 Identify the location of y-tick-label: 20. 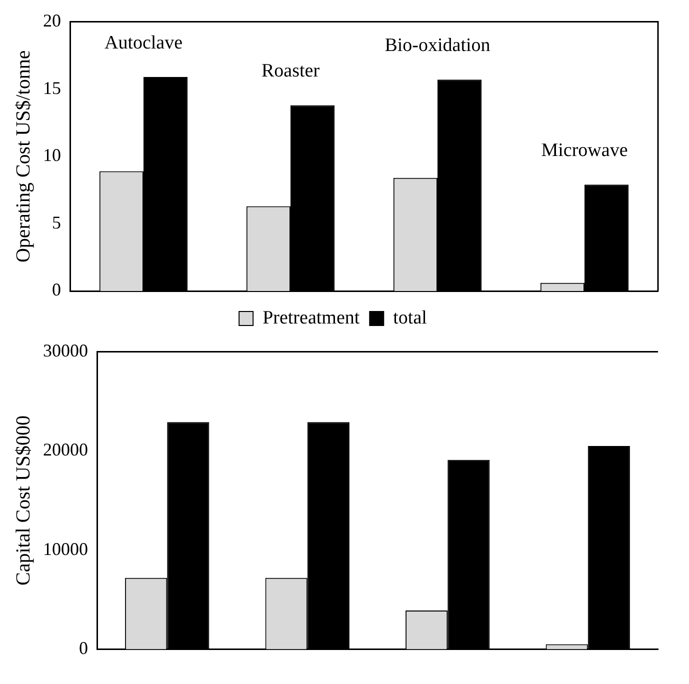
(52, 20).